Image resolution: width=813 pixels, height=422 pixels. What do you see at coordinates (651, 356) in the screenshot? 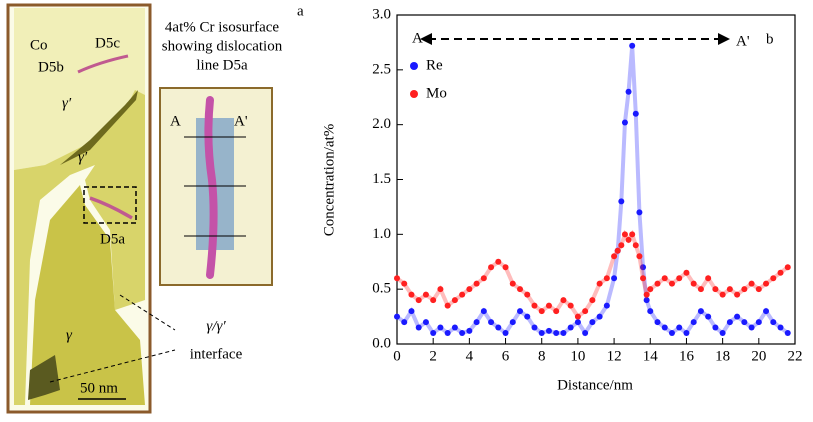
I see `x-tick-label: 14` at bounding box center [651, 356].